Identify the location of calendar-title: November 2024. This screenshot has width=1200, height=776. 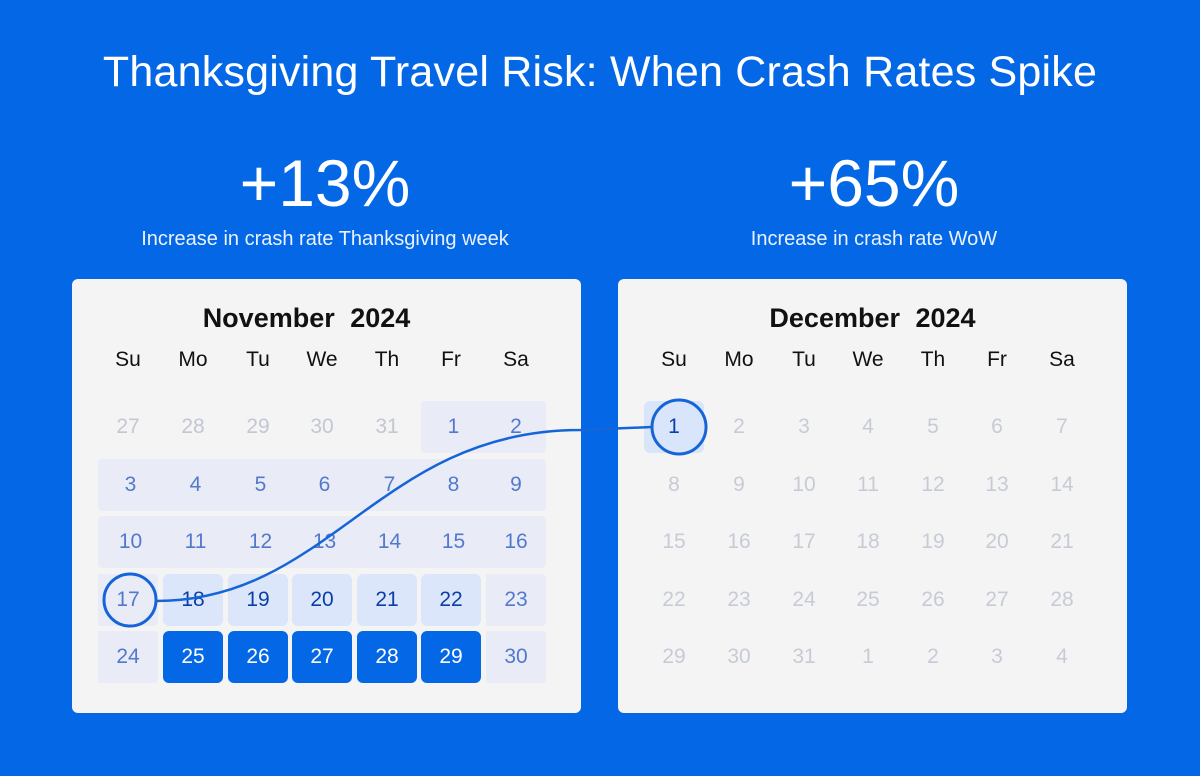
(306, 318).